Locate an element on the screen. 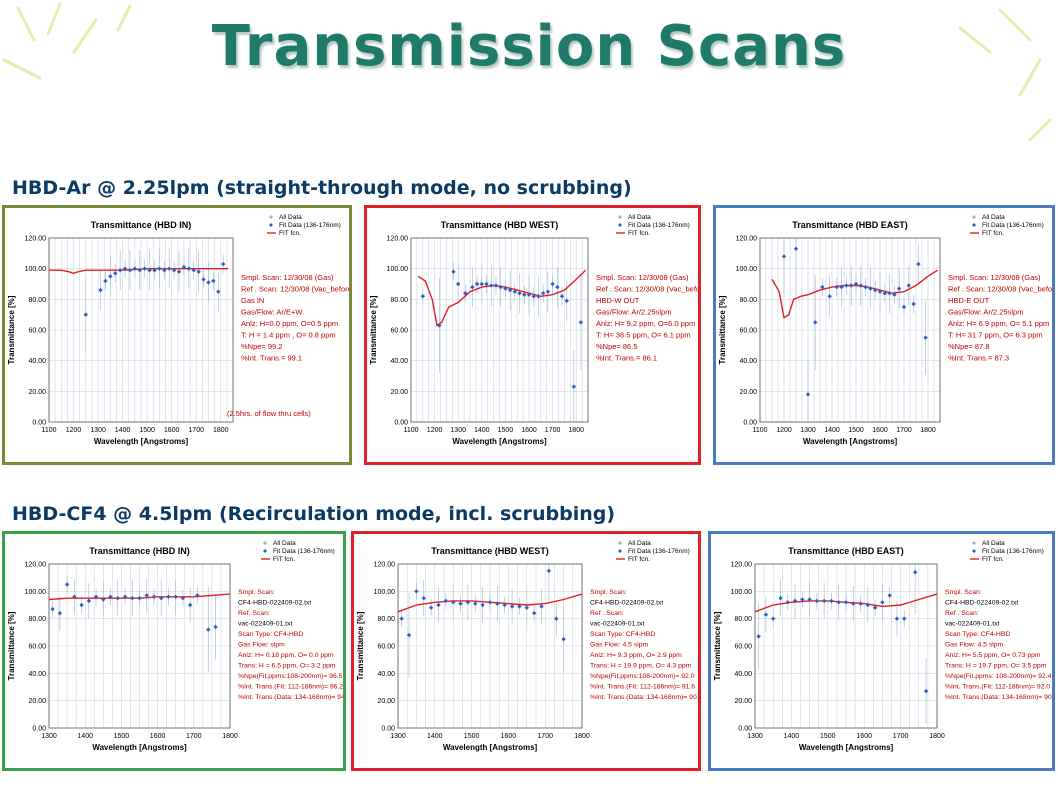 This screenshot has width=1058, height=793. annotation-line: T: H = 1.4 ppm , O= 0.8 ppm is located at coordinates (288, 335).